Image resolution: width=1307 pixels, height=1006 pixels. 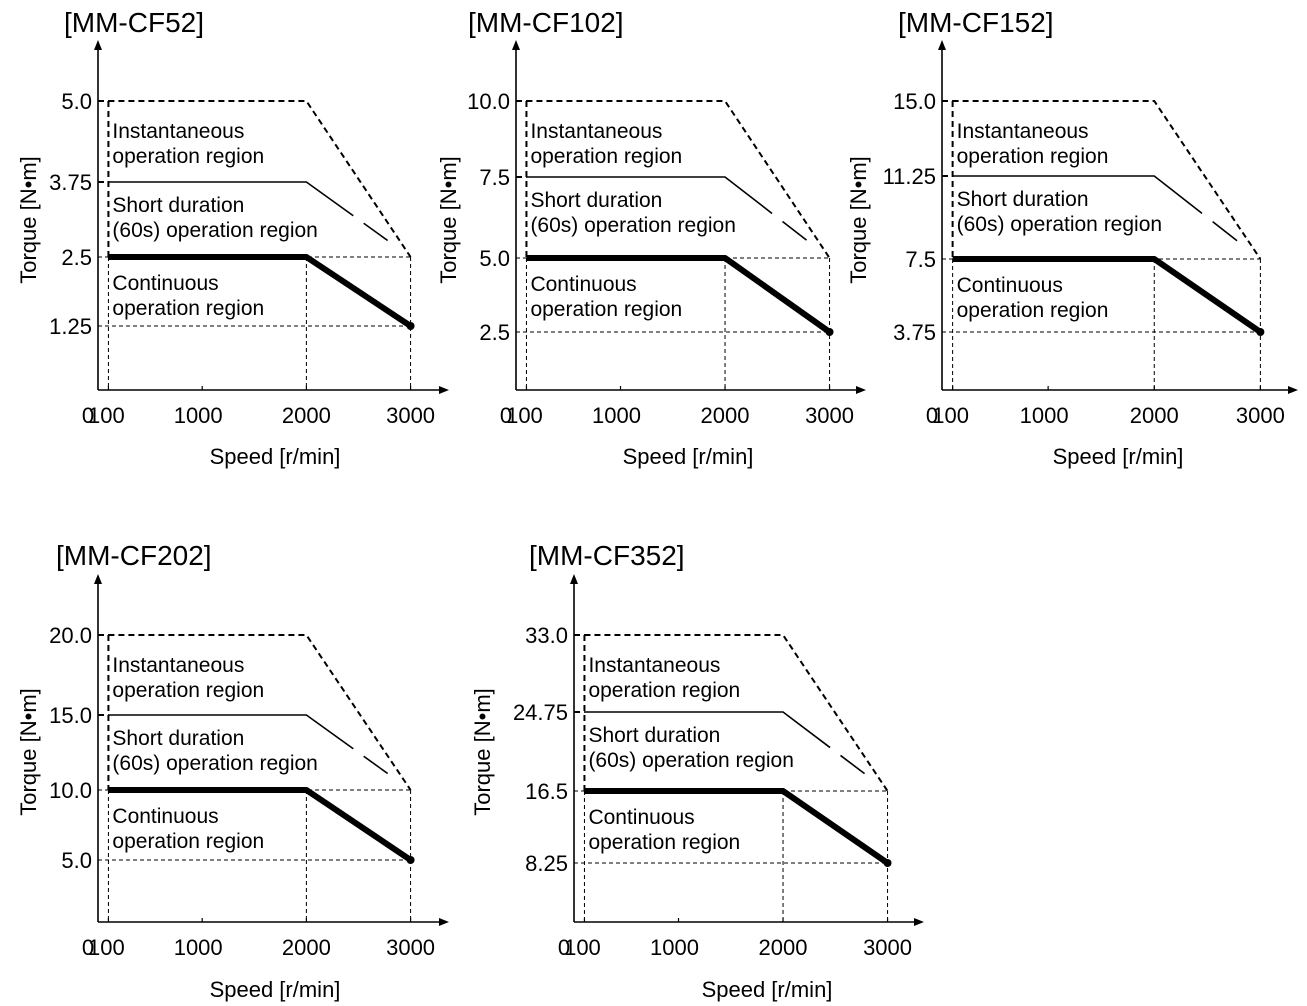 I want to click on y-tick-label: 1.25, so click(x=70, y=326).